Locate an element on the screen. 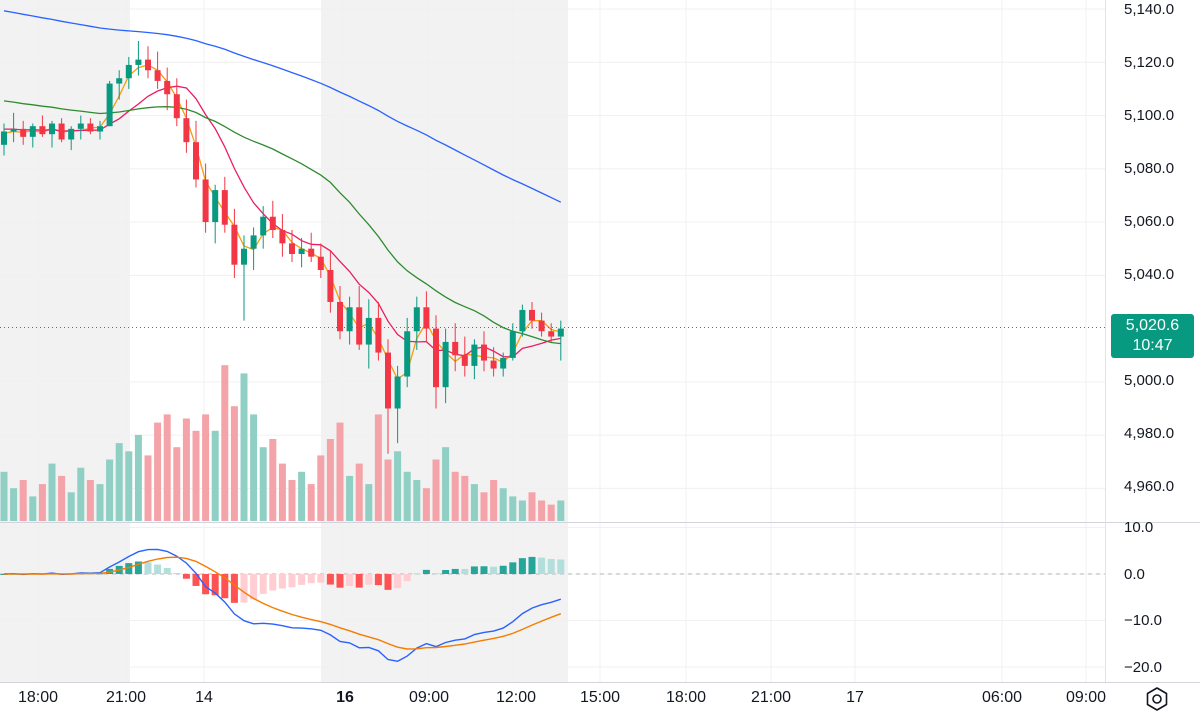 The width and height of the screenshot is (1200, 717). bar-countdown: 10:47 is located at coordinates (1152, 345).